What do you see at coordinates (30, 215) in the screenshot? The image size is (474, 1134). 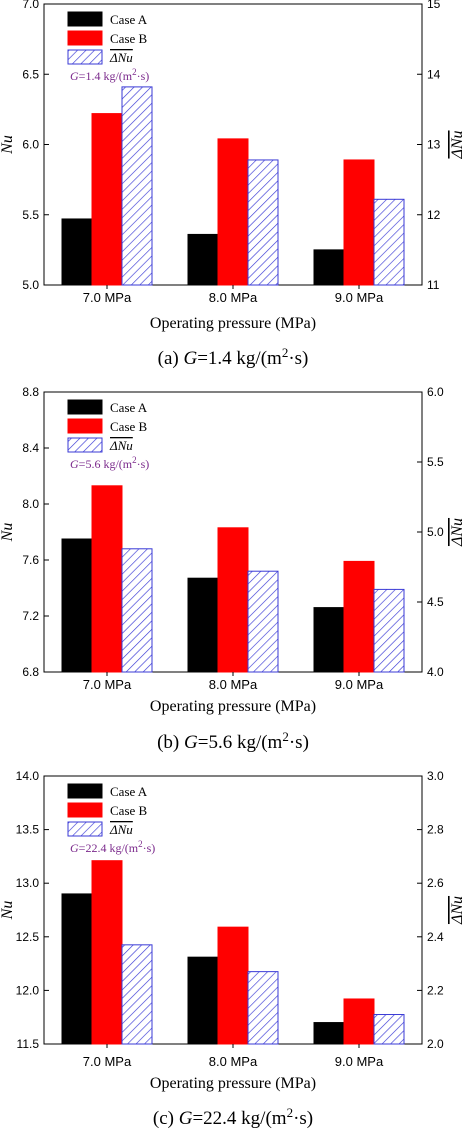 I see `y-tick-label: 5.5` at bounding box center [30, 215].